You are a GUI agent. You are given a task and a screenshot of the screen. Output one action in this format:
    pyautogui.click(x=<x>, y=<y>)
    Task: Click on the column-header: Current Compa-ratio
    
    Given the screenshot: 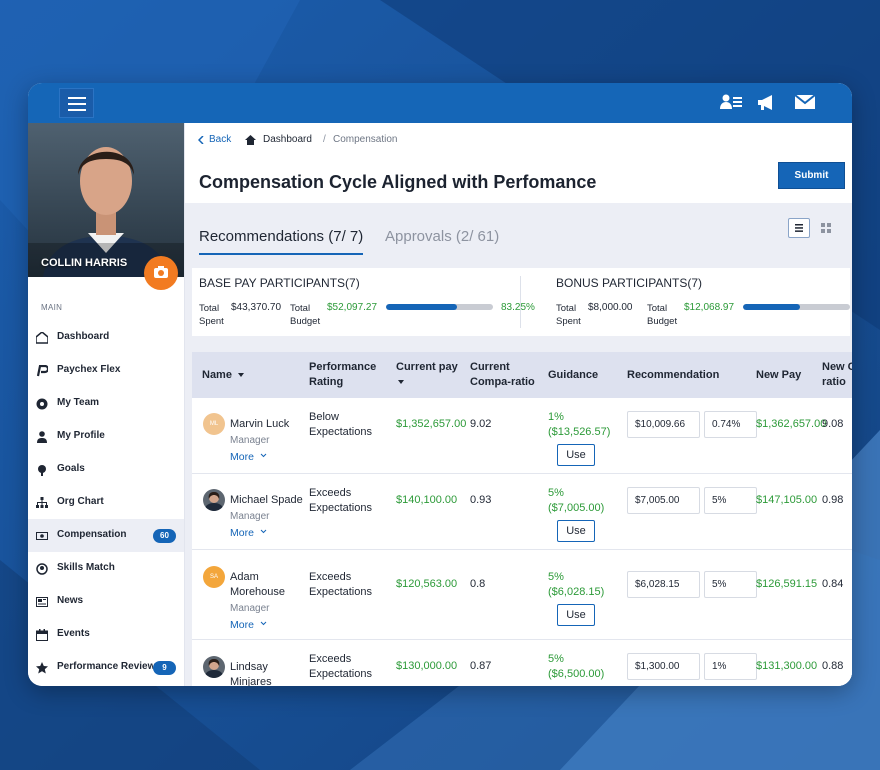 What is the action you would take?
    pyautogui.click(x=509, y=375)
    